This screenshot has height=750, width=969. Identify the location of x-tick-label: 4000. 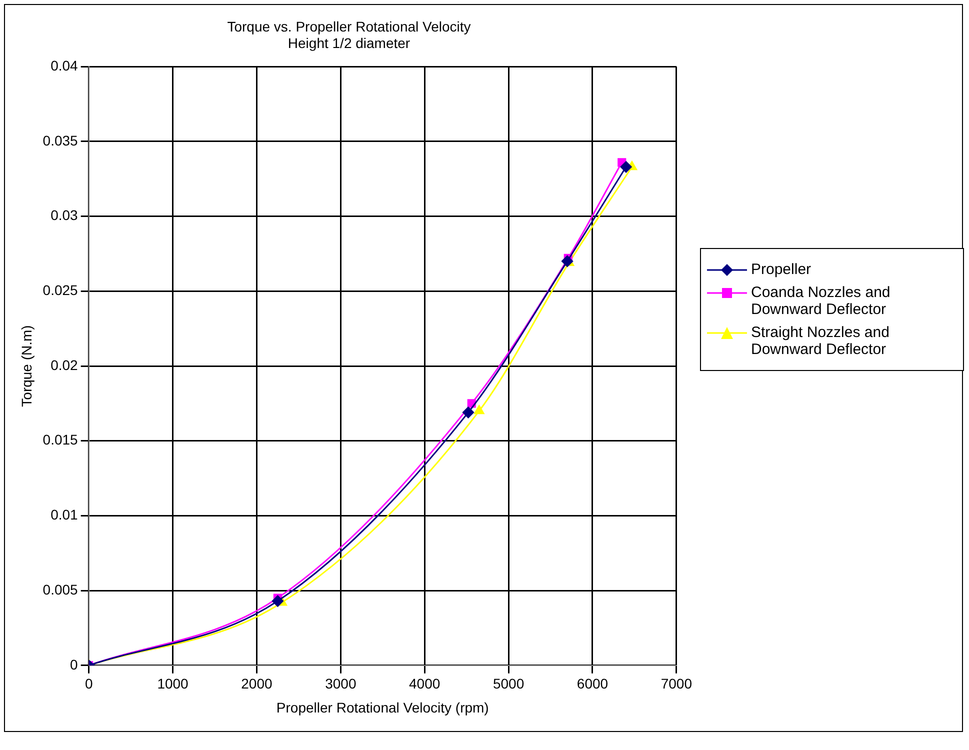
(424, 684).